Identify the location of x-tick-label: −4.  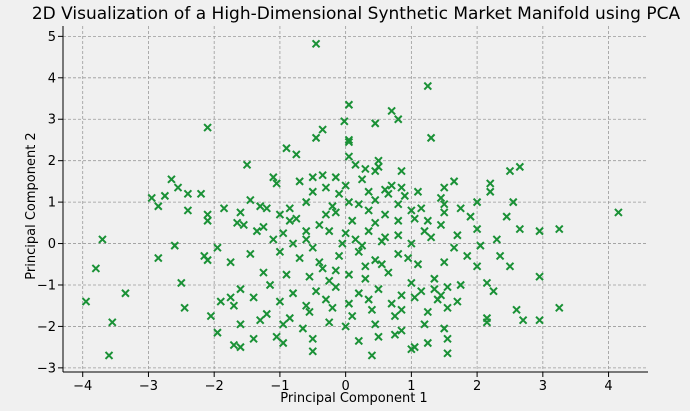
(82, 386).